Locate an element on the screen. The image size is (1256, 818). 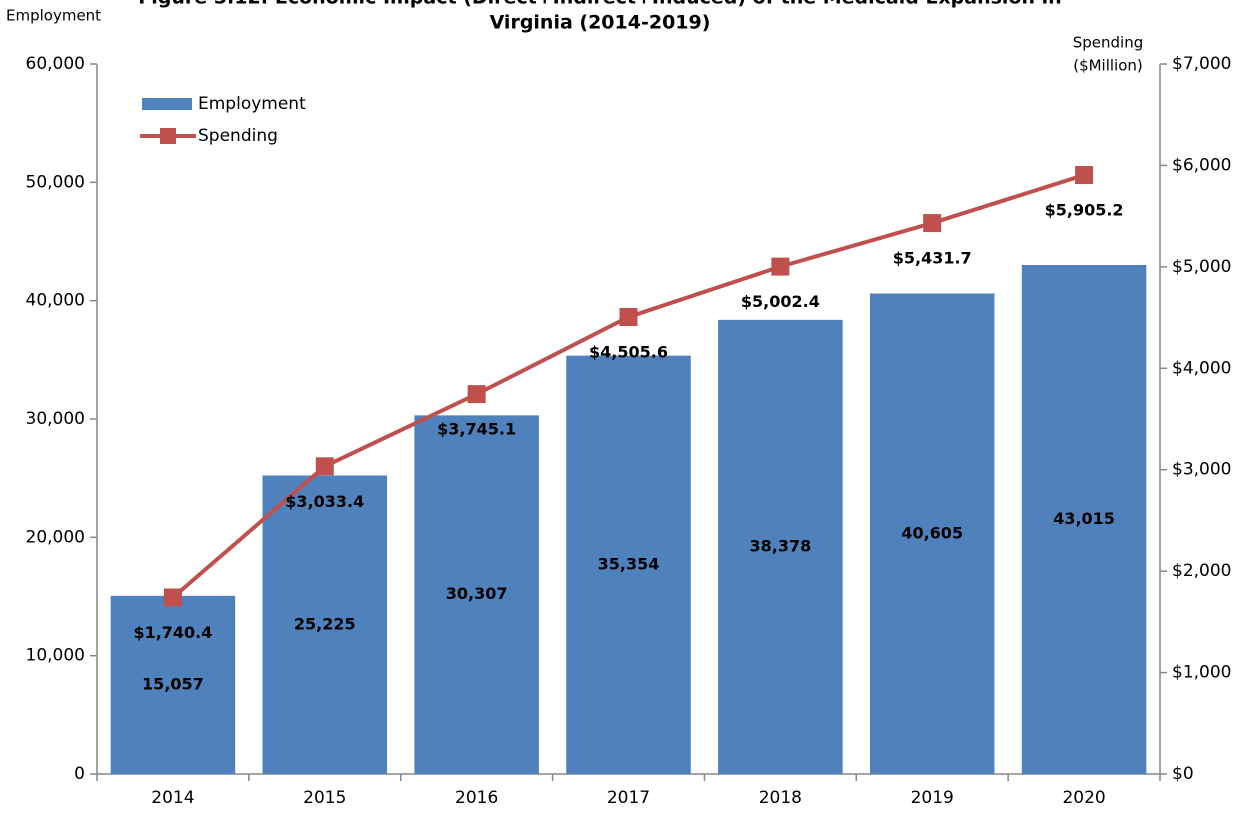
x-tick-label: 2020 is located at coordinates (1083, 798).